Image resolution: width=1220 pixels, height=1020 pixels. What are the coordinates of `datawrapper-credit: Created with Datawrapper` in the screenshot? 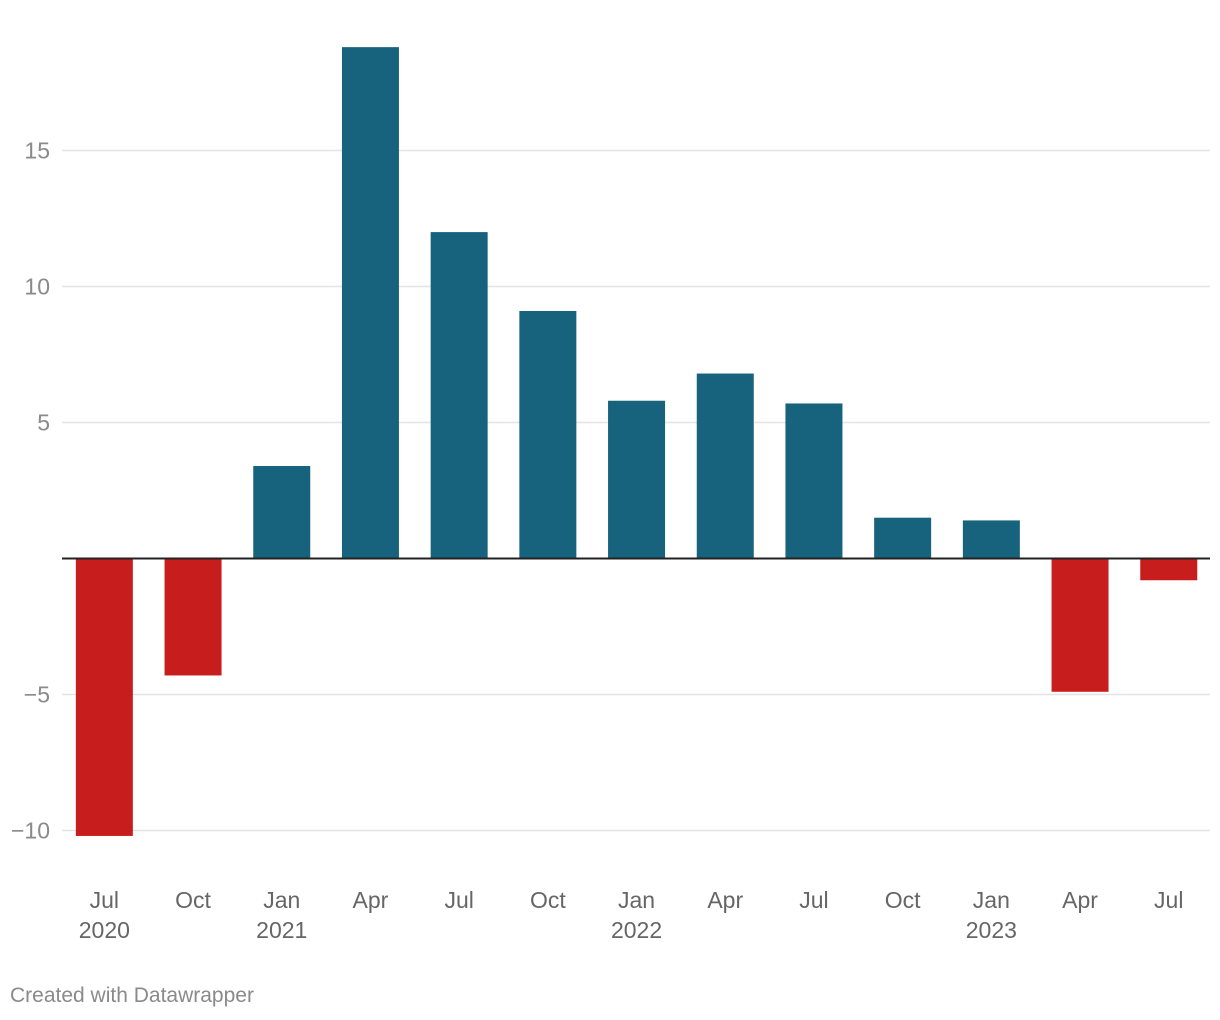 It's located at (132, 995).